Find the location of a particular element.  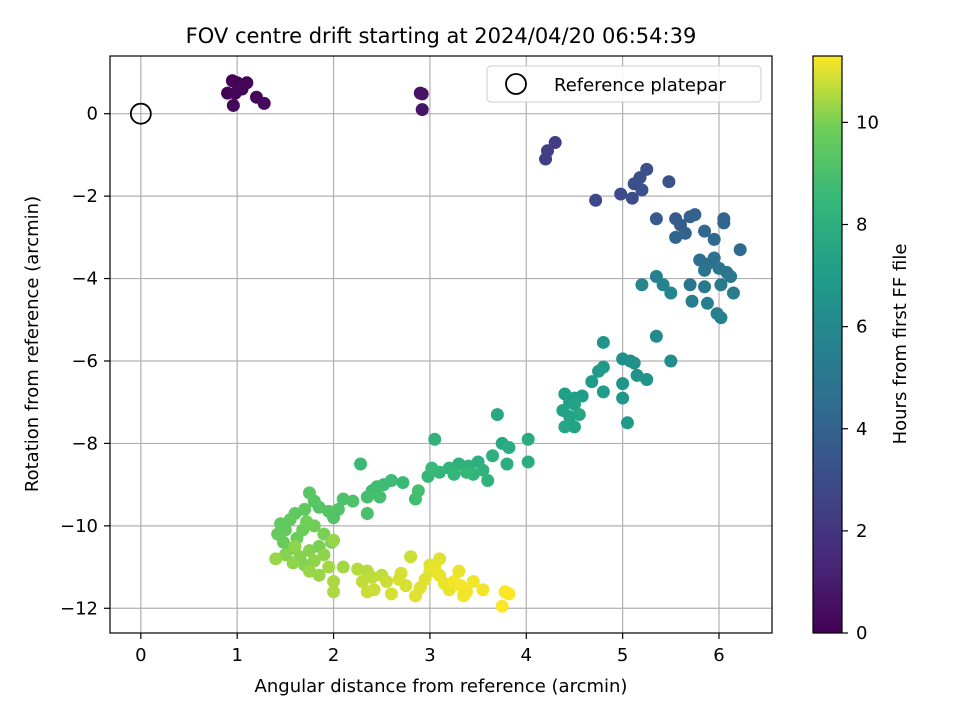

legend-box is located at coordinates (624, 84).